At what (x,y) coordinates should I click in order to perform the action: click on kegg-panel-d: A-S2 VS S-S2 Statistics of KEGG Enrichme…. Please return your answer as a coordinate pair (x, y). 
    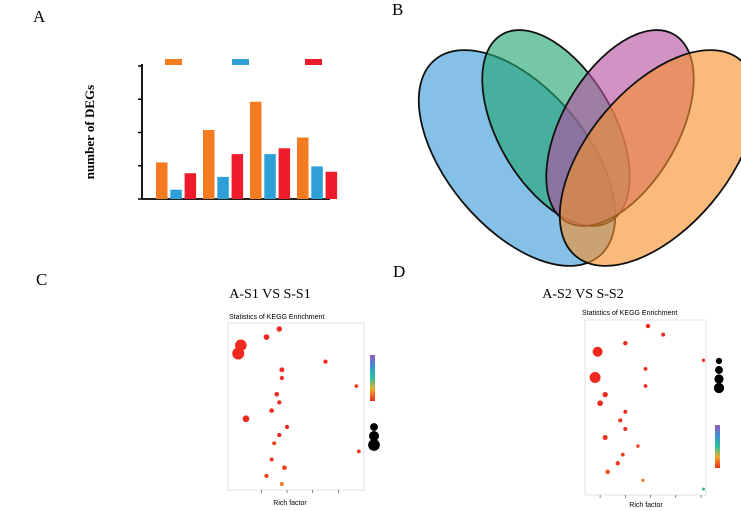
    Looking at the image, I should click on (633, 398).